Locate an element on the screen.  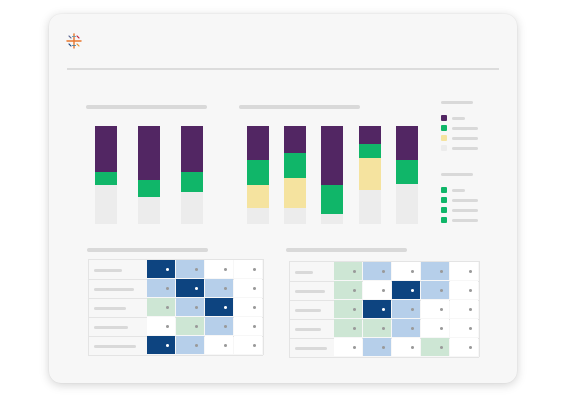
tableau-logo-icon is located at coordinates (74, 41).